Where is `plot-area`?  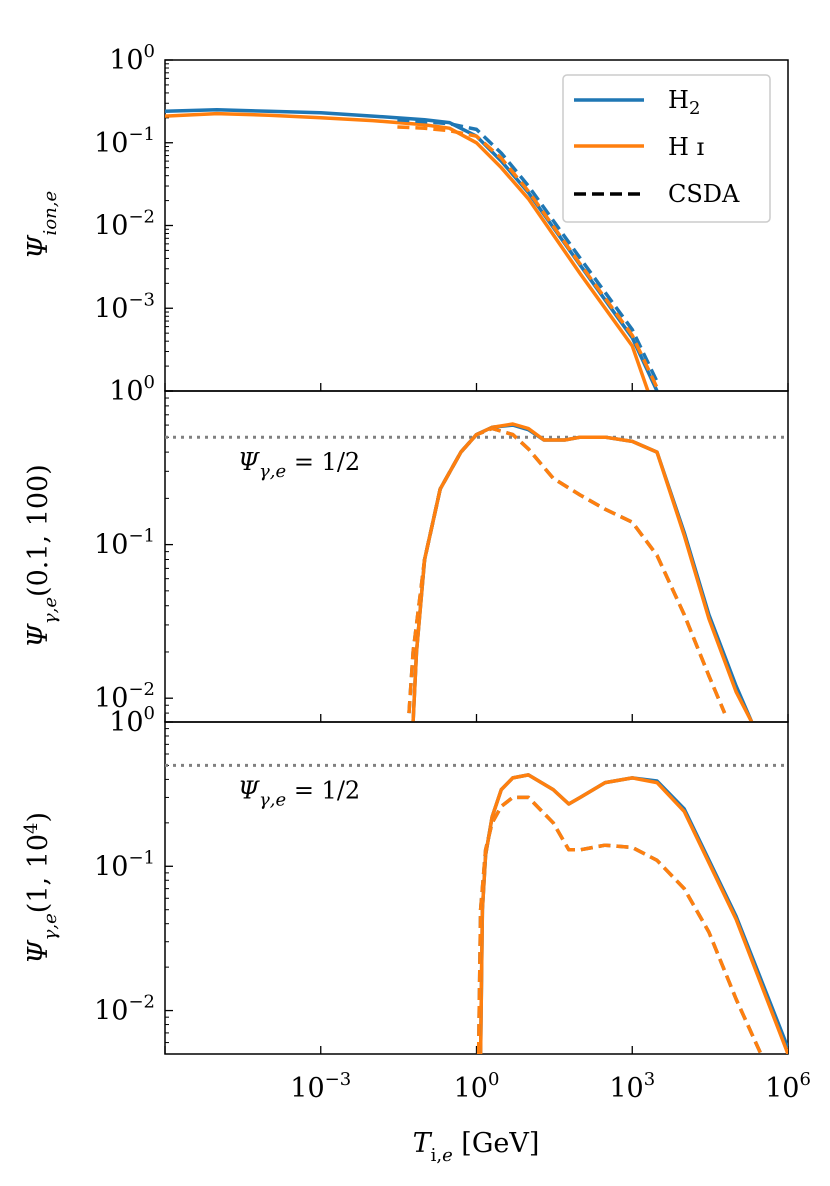 plot-area is located at coordinates (412, 249).